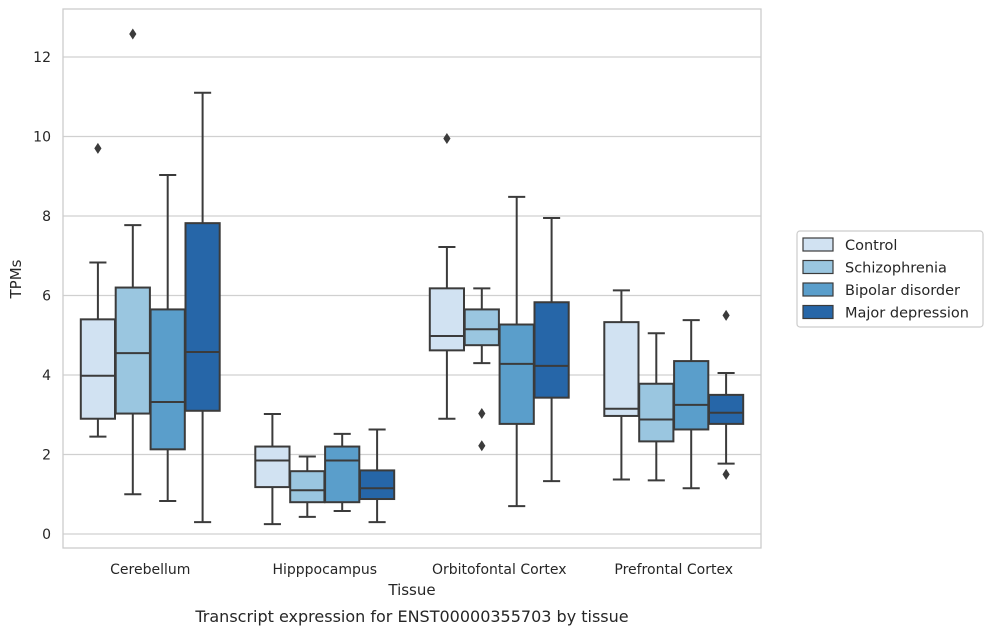  What do you see at coordinates (42, 138) in the screenshot?
I see `y-tick-label: 10` at bounding box center [42, 138].